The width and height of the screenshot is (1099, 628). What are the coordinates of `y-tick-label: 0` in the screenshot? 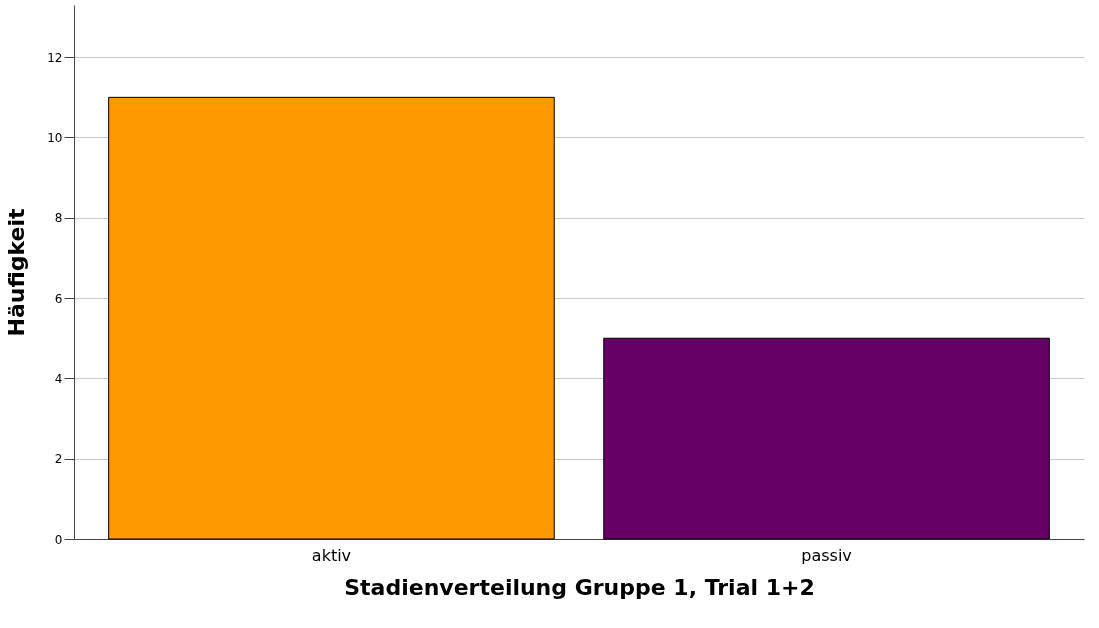 It's located at (58, 539).